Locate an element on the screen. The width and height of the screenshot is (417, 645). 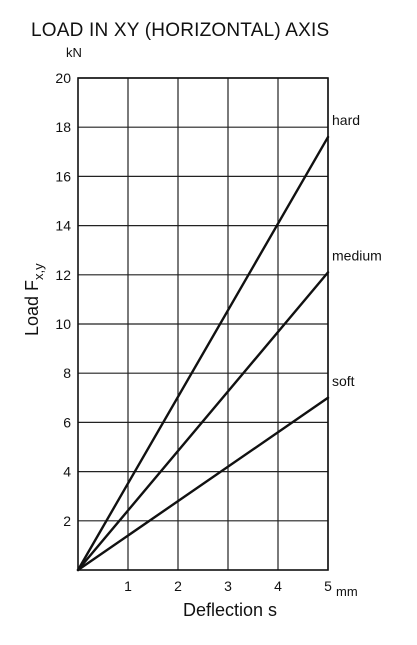
y-tick-label: 12 is located at coordinates (63, 275).